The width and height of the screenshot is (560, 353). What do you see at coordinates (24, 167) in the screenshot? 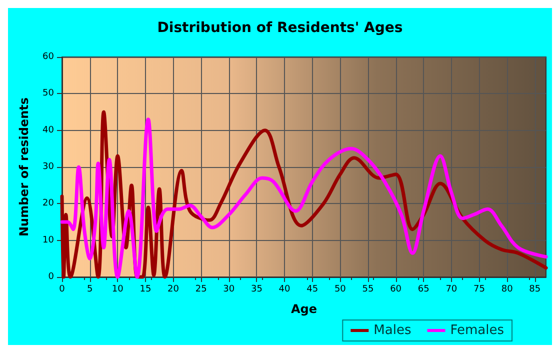
I see `y-axis-title: Number of residents` at bounding box center [24, 167].